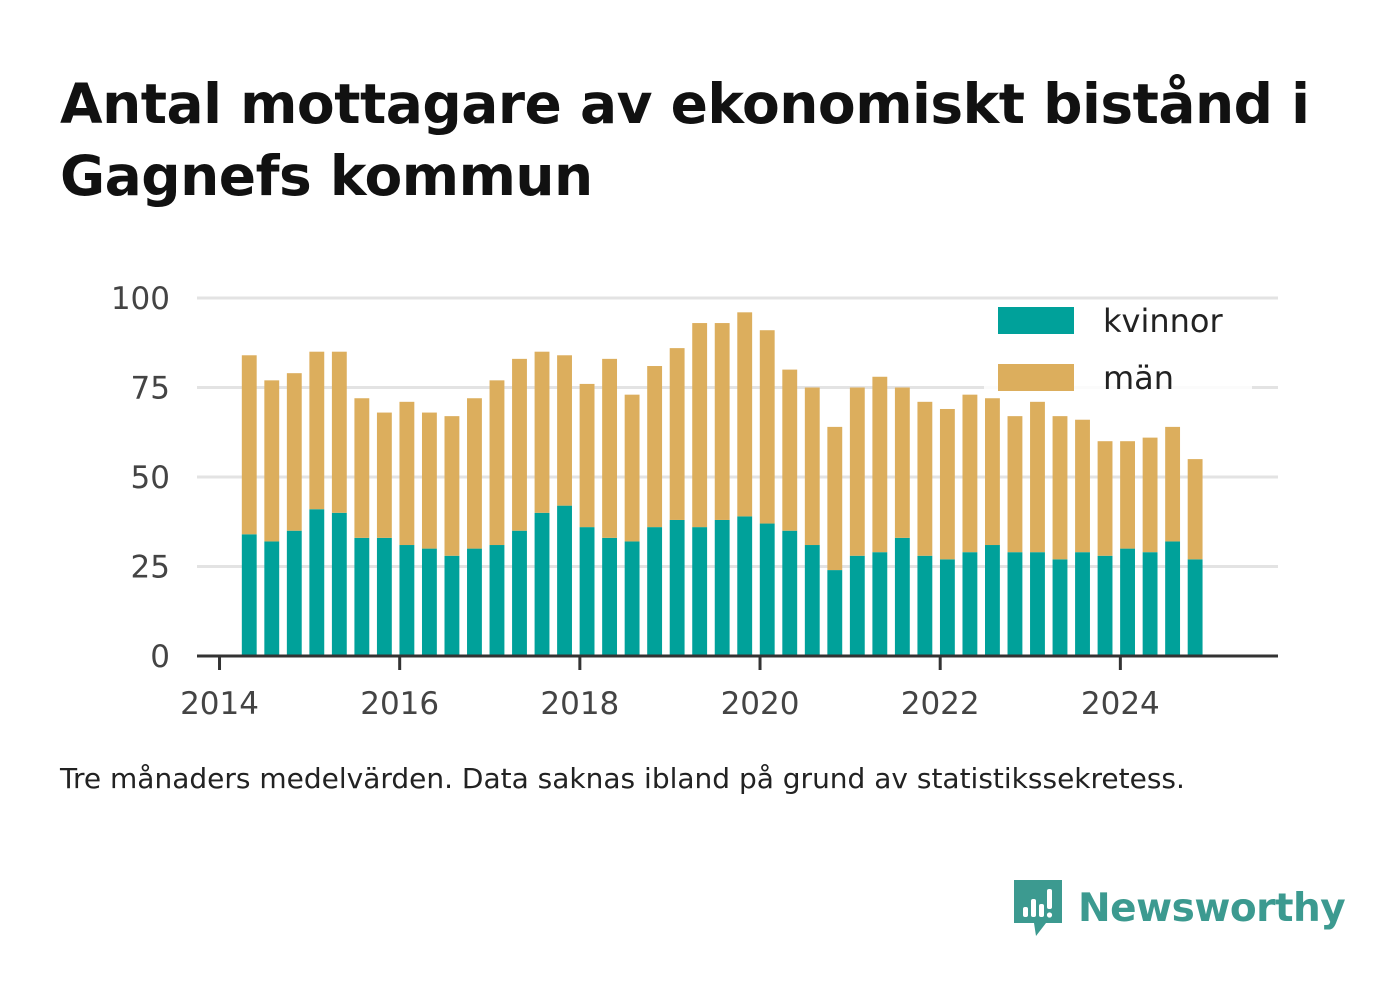 The width and height of the screenshot is (1382, 999). What do you see at coordinates (150, 478) in the screenshot?
I see `y-tick-label-50: 50` at bounding box center [150, 478].